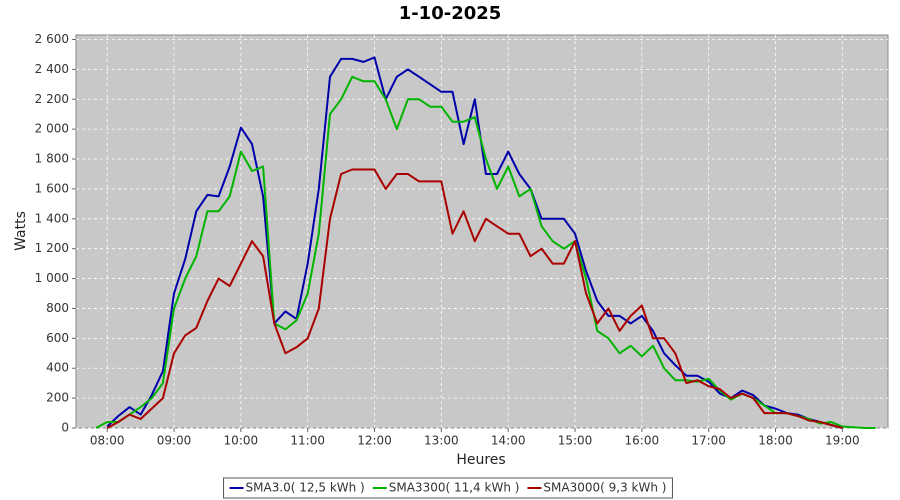 The height and width of the screenshot is (500, 900). What do you see at coordinates (241, 441) in the screenshot?
I see `x-tick-label: 10:00` at bounding box center [241, 441].